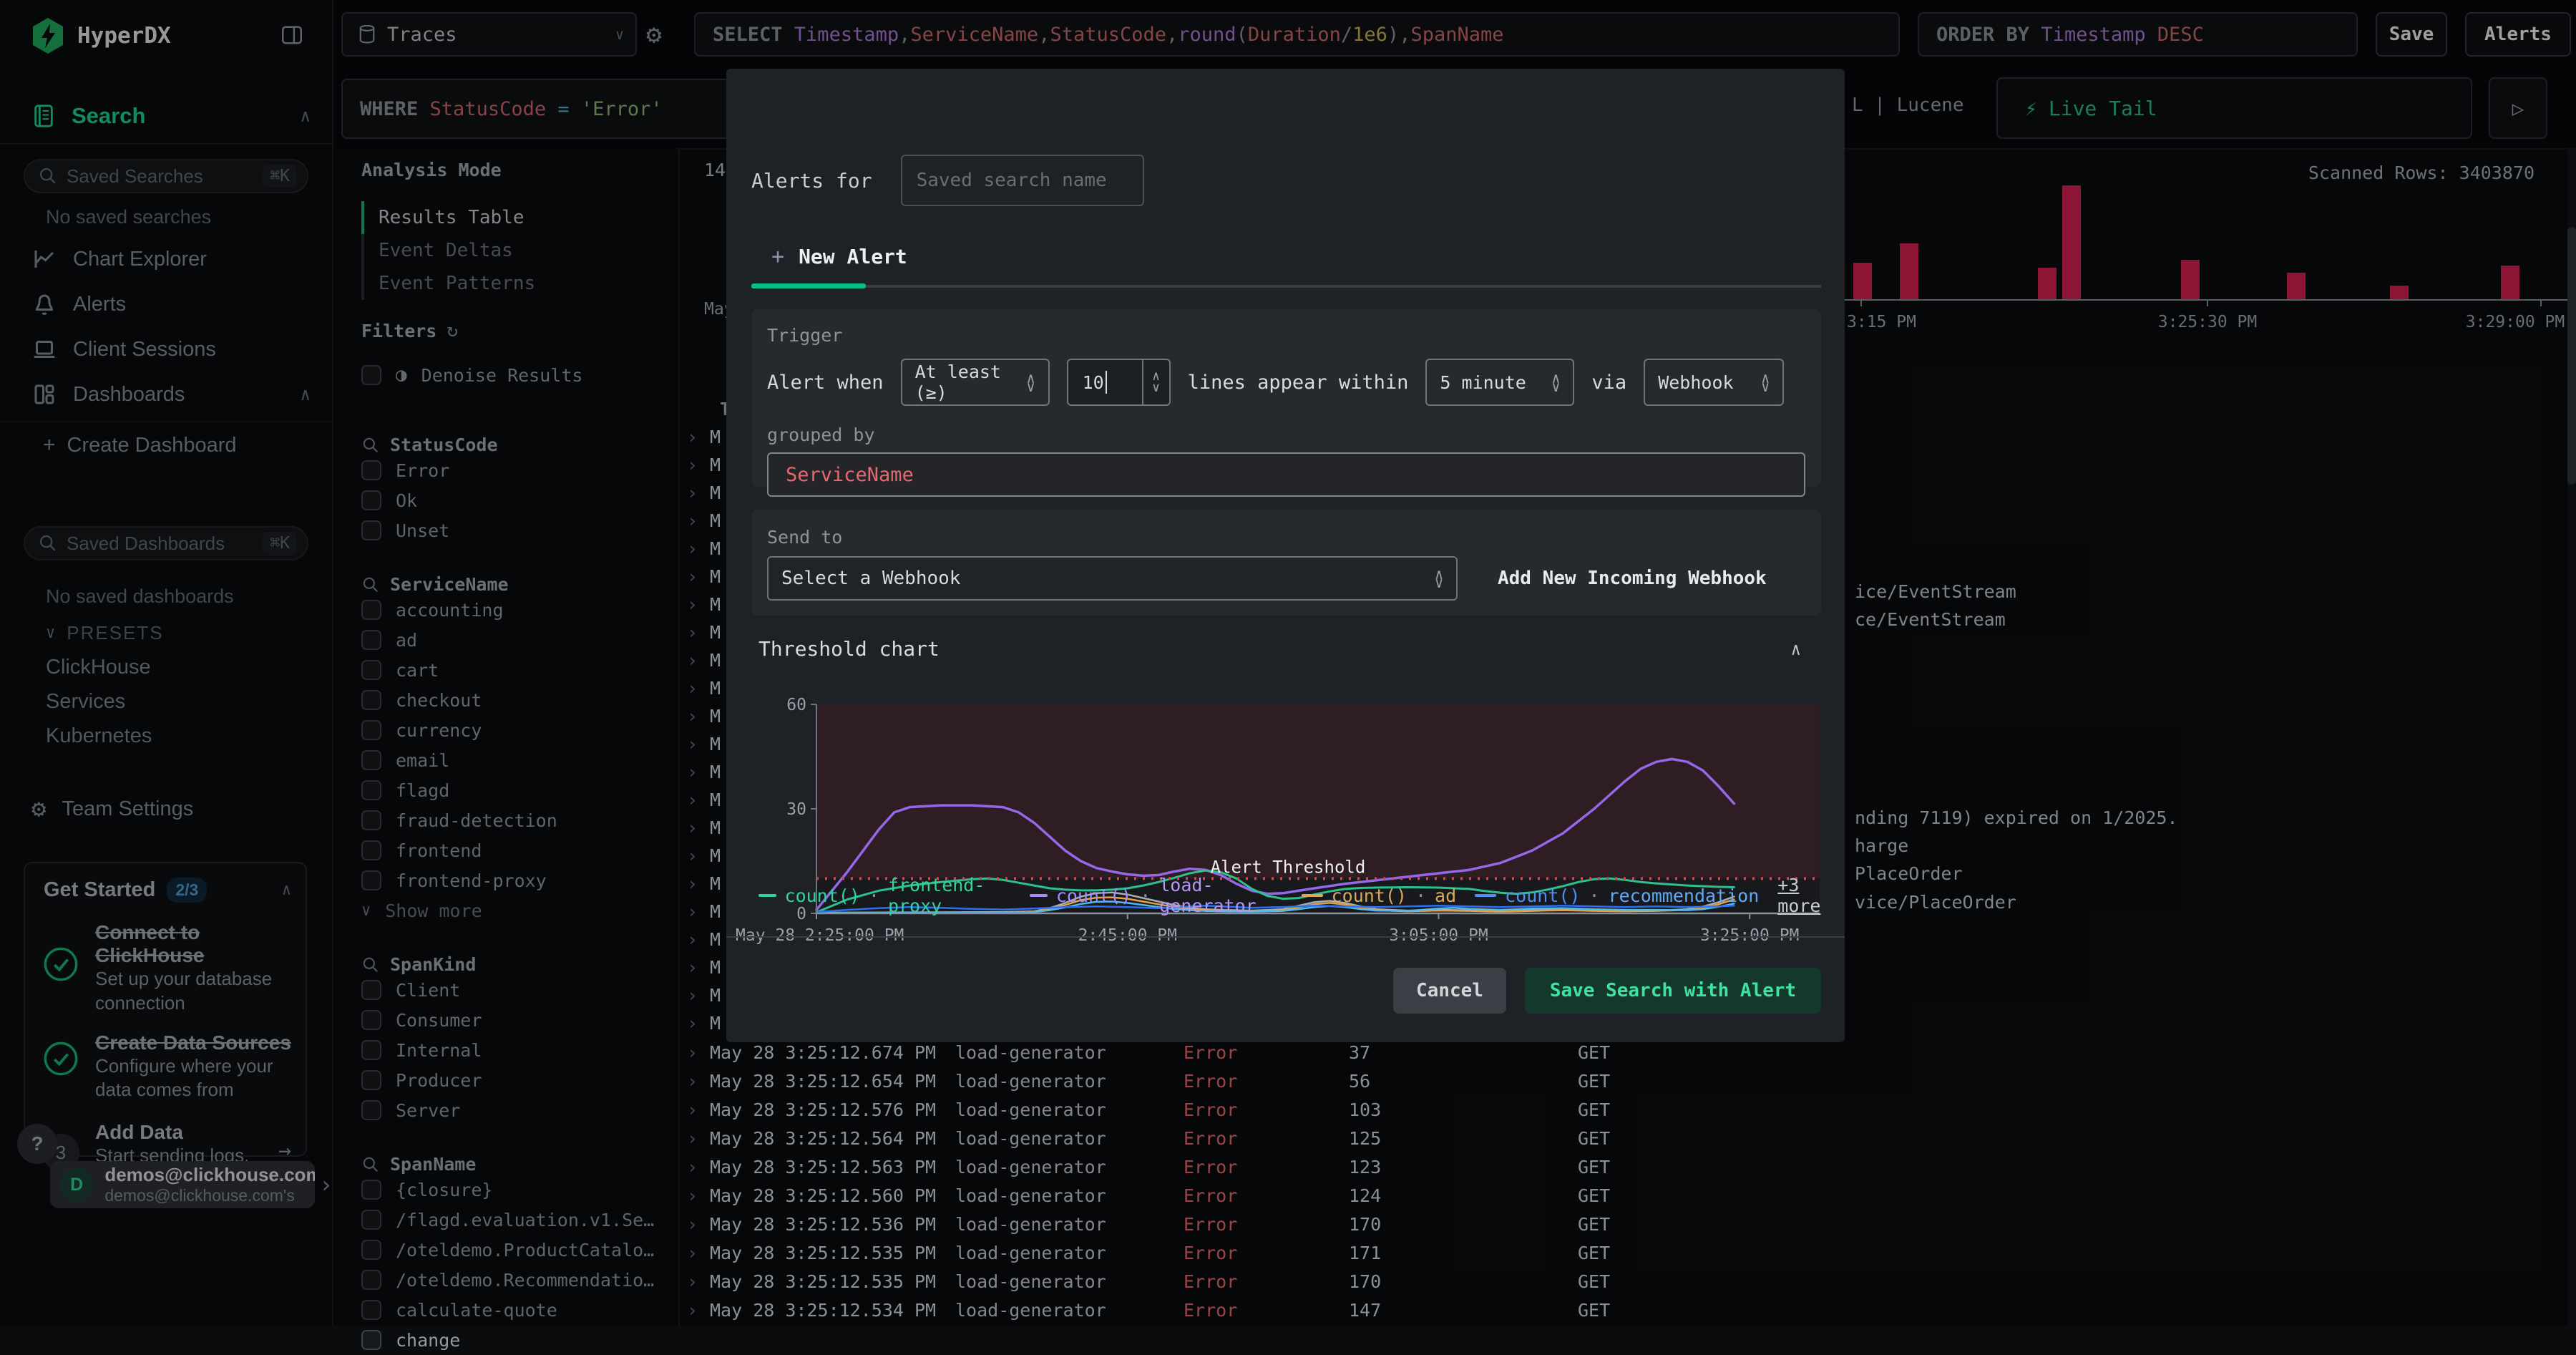 Image resolution: width=2576 pixels, height=1355 pixels. I want to click on save-button: Save, so click(2411, 34).